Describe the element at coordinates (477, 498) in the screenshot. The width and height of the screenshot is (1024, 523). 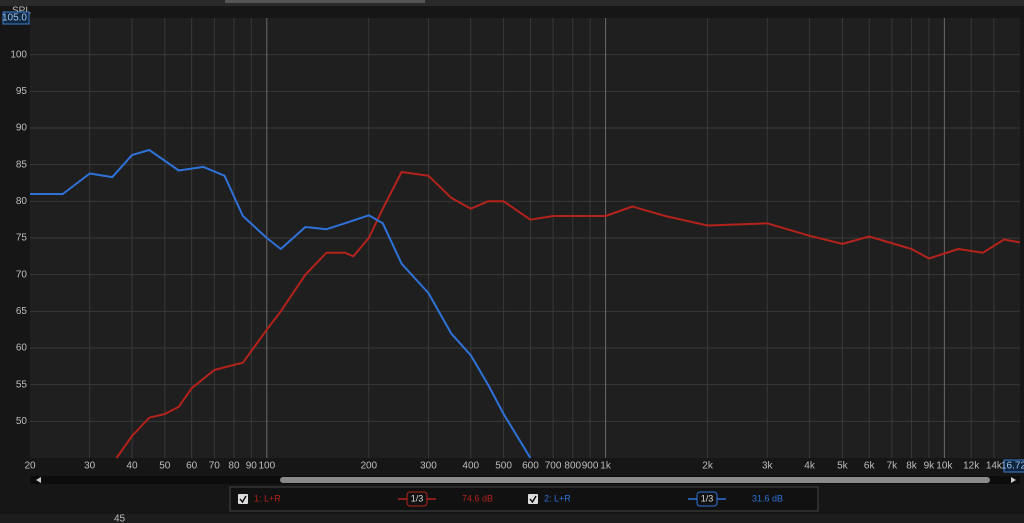
I see `legend-level: 74.6 dB` at that location.